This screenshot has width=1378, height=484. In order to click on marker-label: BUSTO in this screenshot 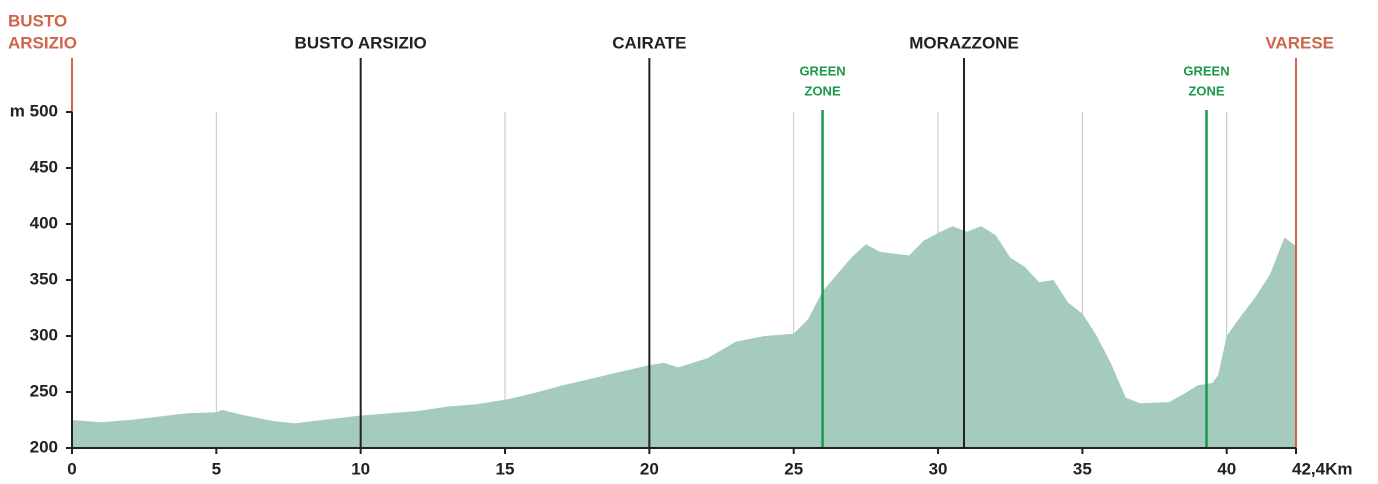, I will do `click(37, 20)`.